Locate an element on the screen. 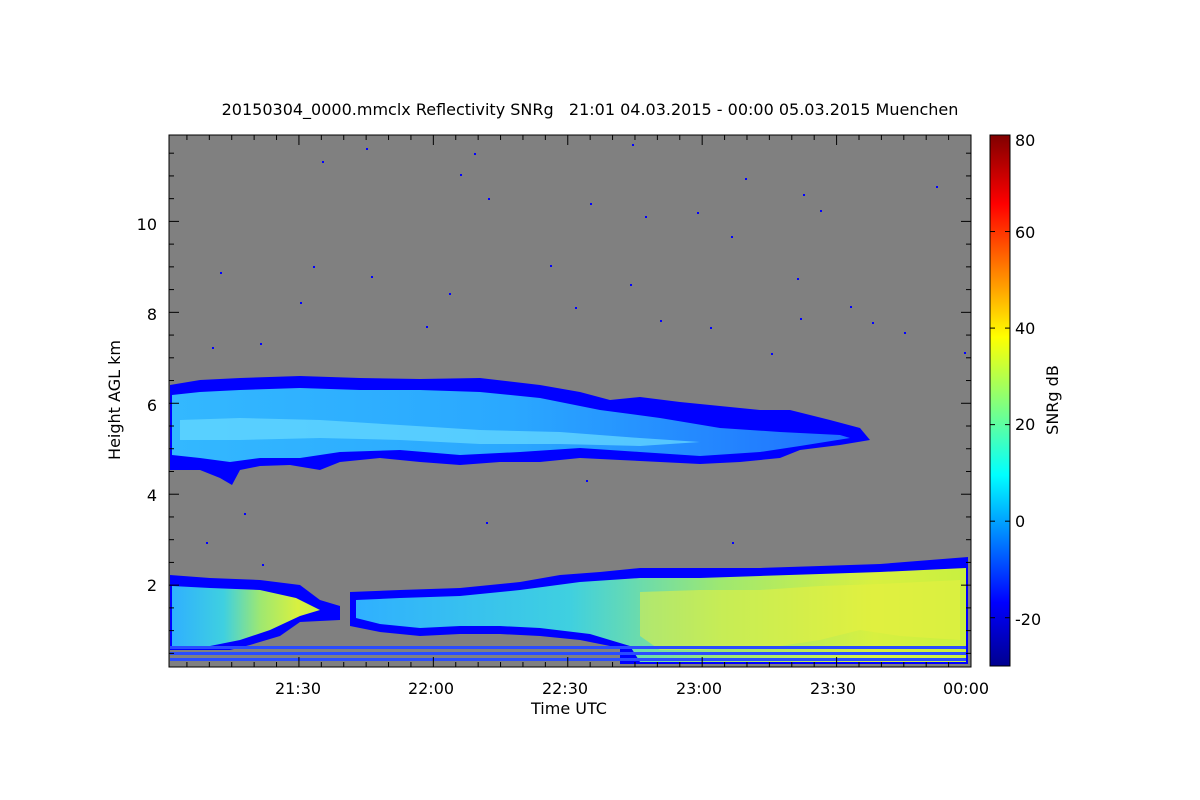 The width and height of the screenshot is (1200, 800). y-tick-label-10: 10 is located at coordinates (147, 224).